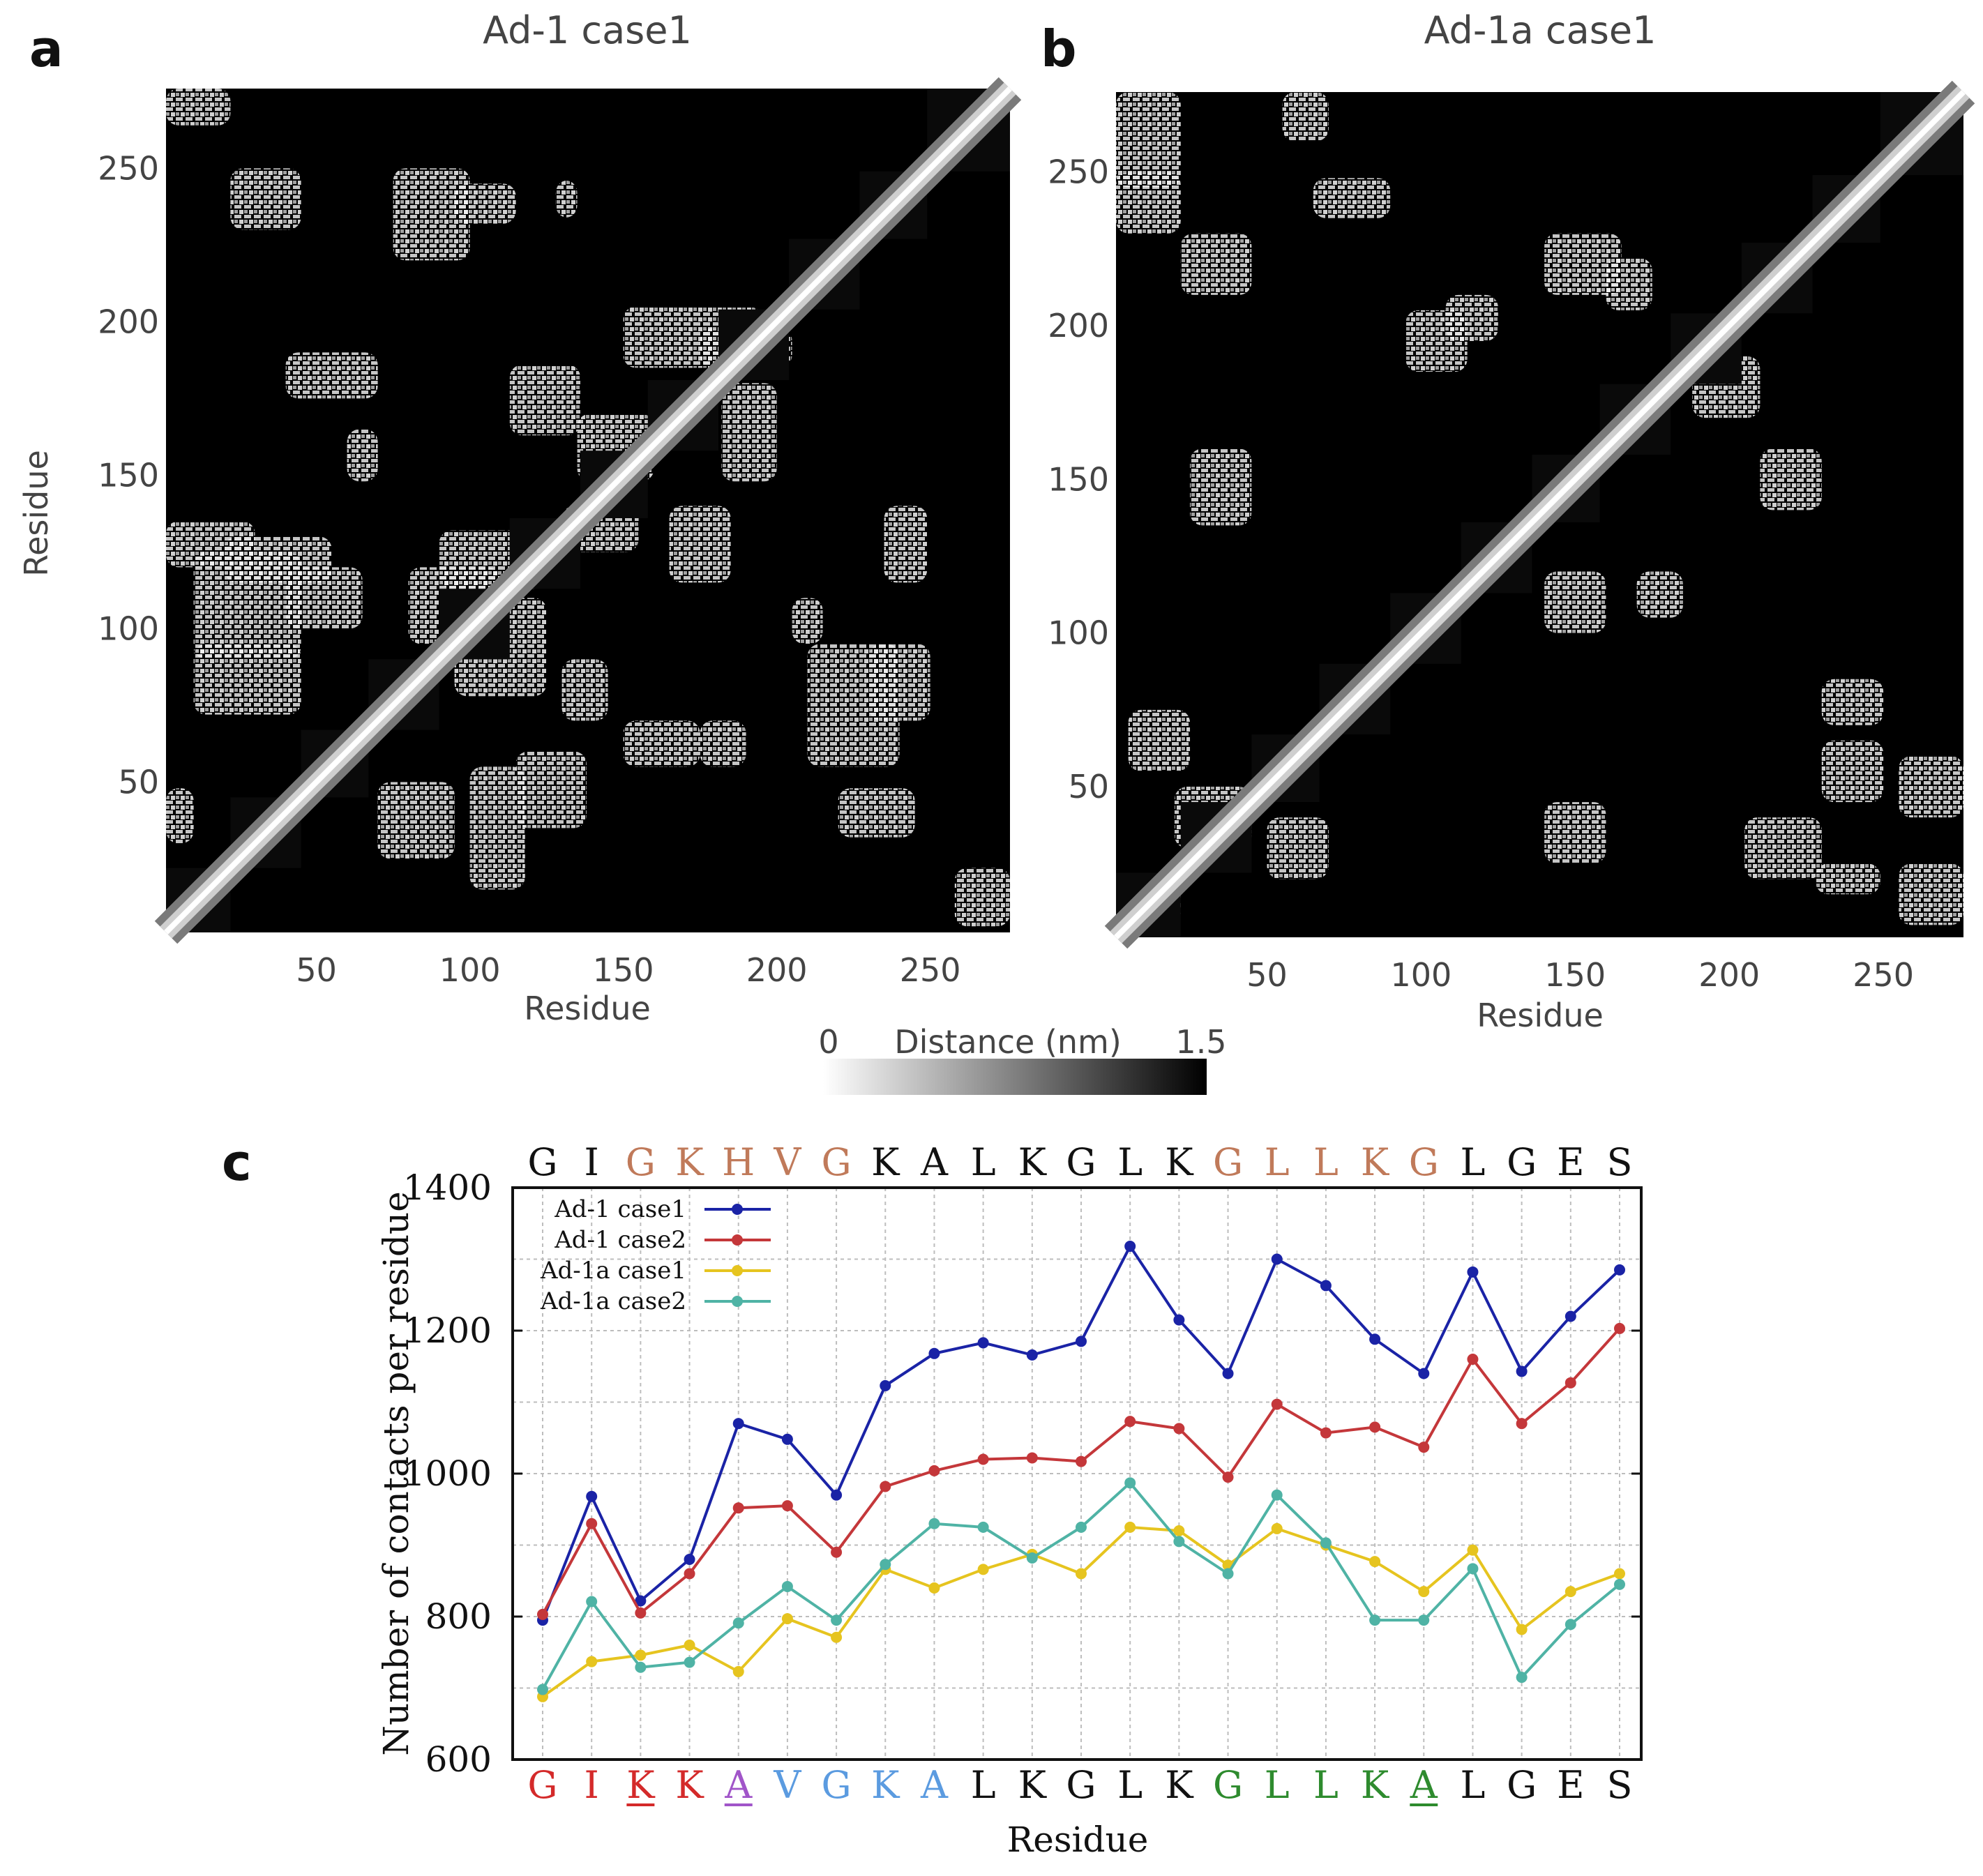 This screenshot has width=1983, height=1876. I want to click on y-tick-label: 1000, so click(447, 1473).